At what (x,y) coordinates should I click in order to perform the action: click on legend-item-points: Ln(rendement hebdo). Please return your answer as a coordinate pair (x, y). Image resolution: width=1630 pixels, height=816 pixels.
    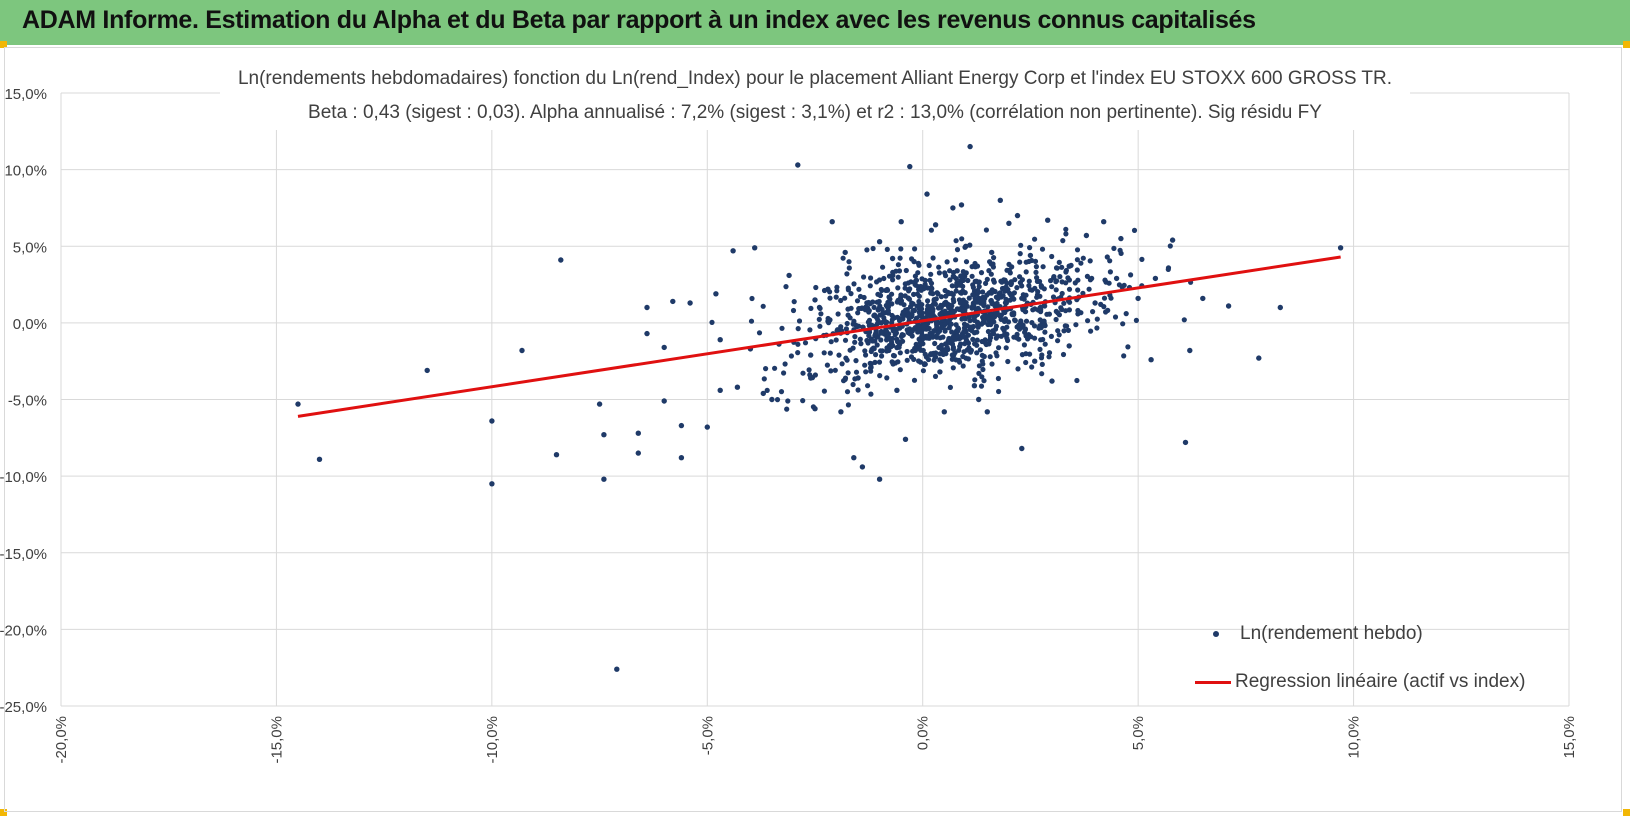
    Looking at the image, I should click on (1360, 634).